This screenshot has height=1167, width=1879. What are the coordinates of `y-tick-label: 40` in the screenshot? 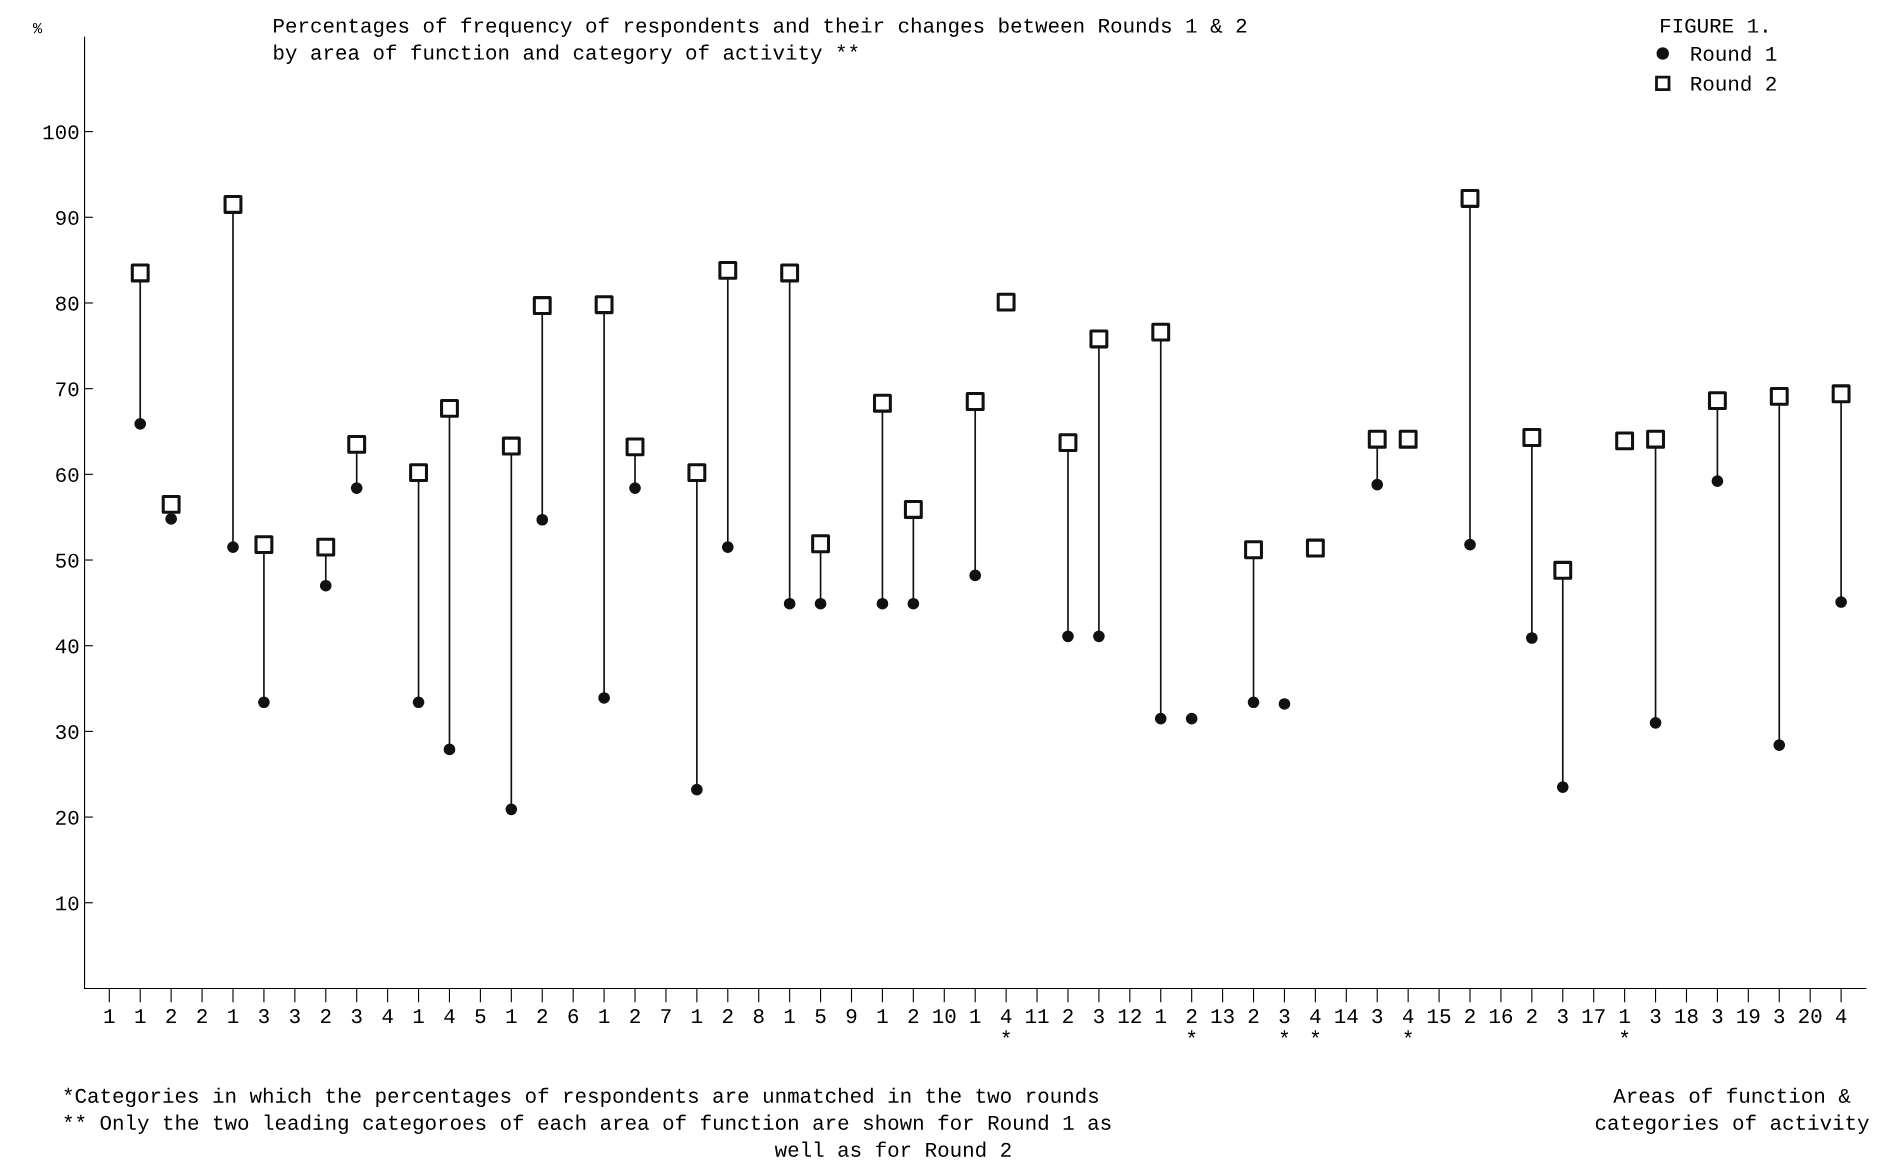 It's located at (67, 646).